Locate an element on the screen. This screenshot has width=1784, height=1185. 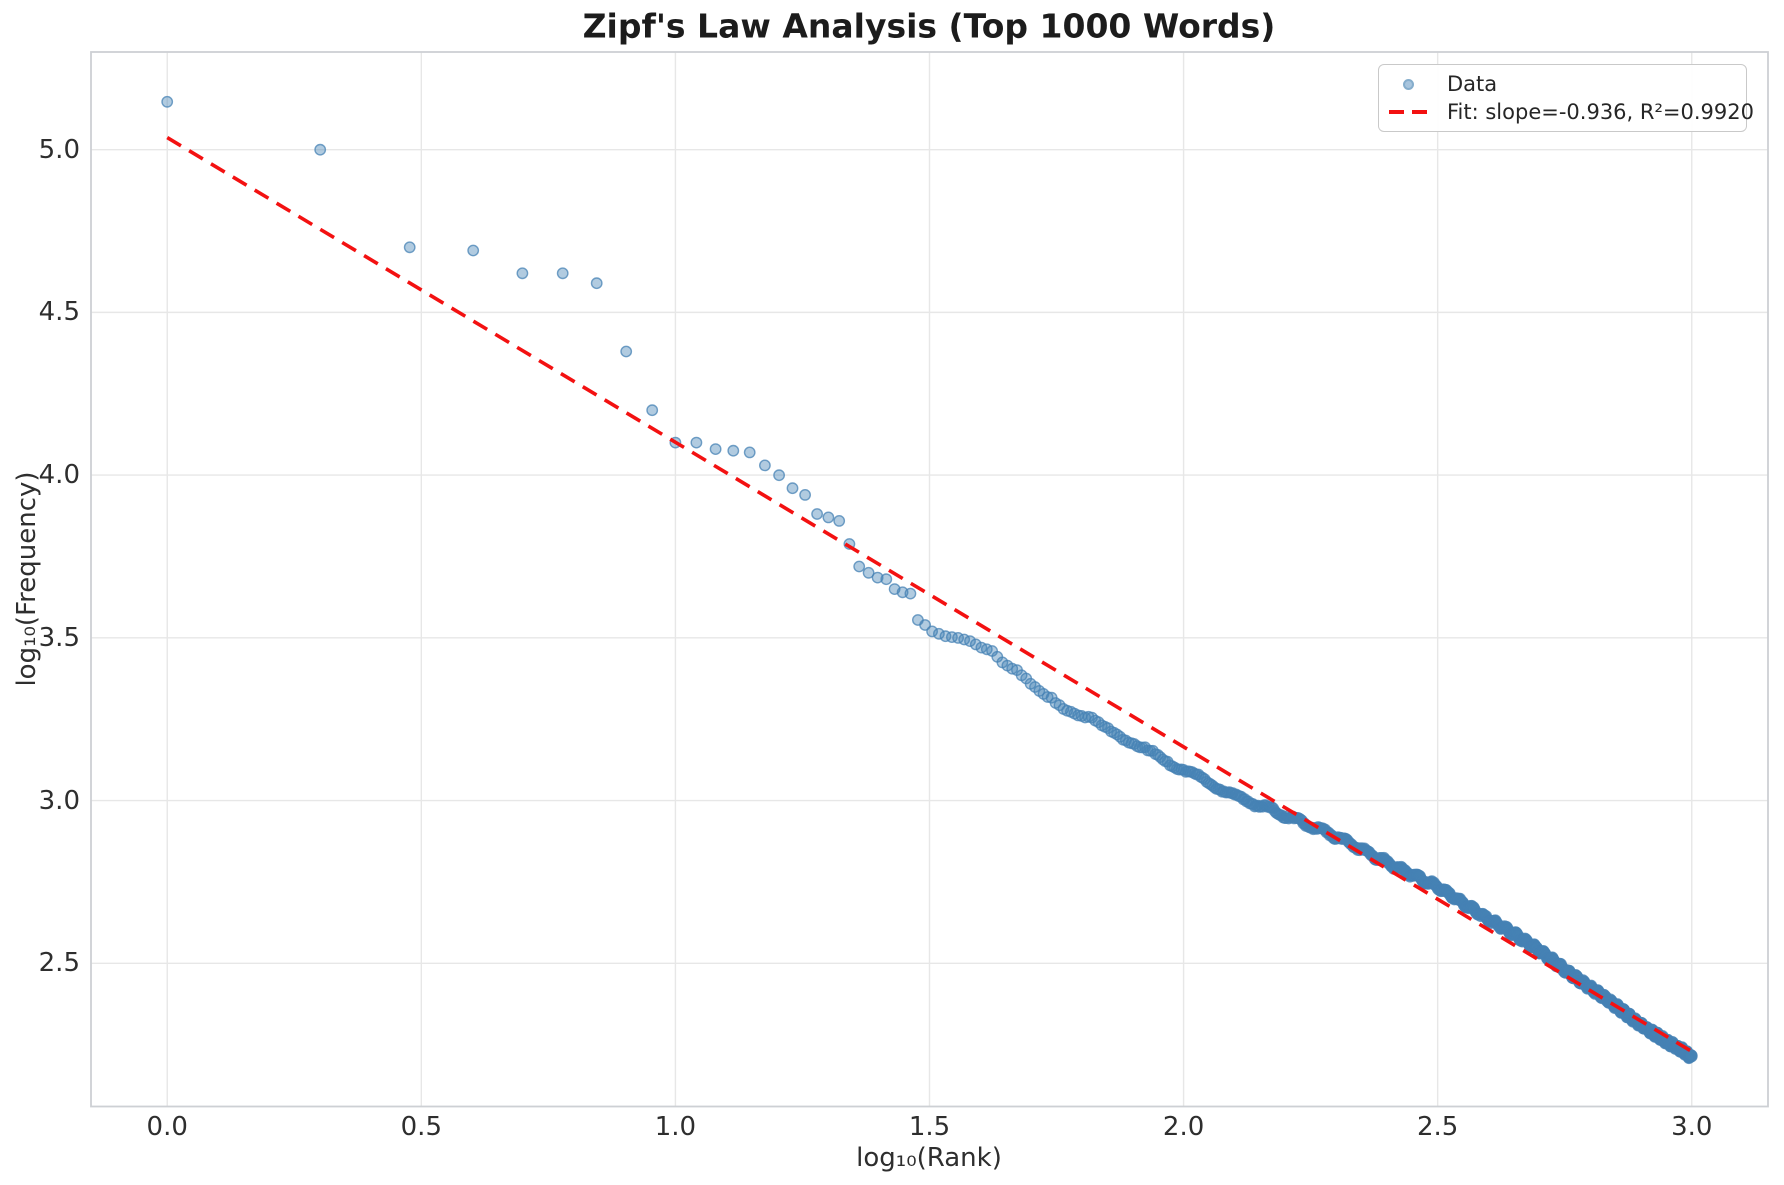
x-tick-label: 3.0 is located at coordinates (1692, 1127).